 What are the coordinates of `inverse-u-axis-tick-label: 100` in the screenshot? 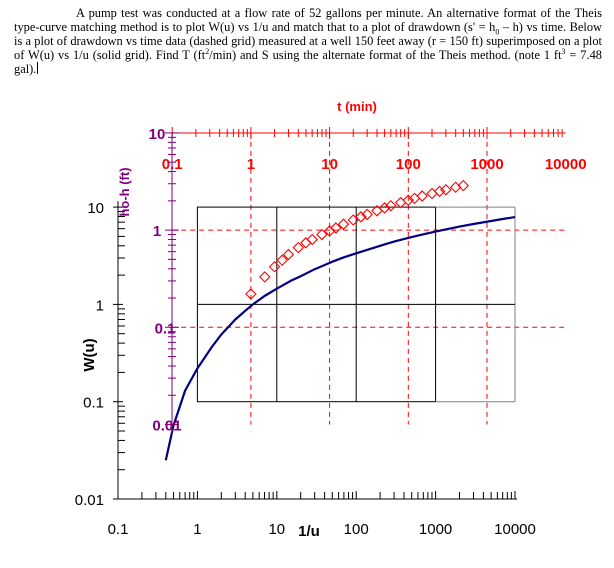 It's located at (356, 529).